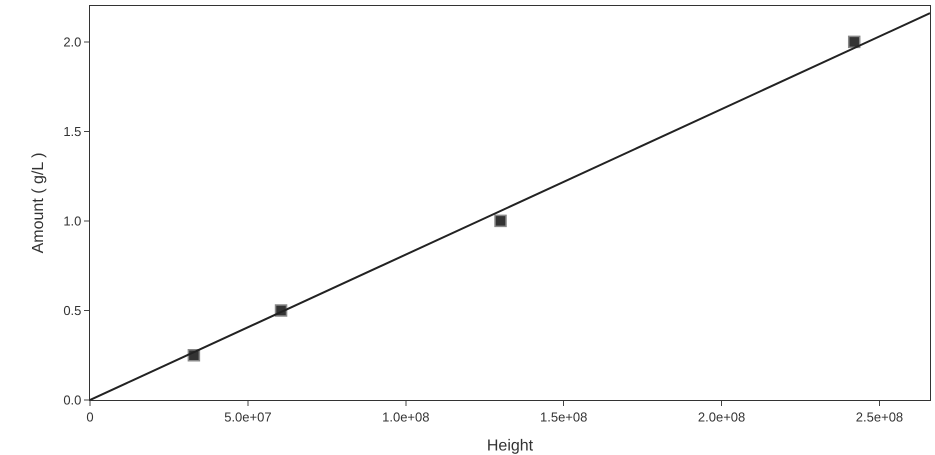 This screenshot has height=455, width=935. What do you see at coordinates (510, 445) in the screenshot?
I see `x-axis-title: Height` at bounding box center [510, 445].